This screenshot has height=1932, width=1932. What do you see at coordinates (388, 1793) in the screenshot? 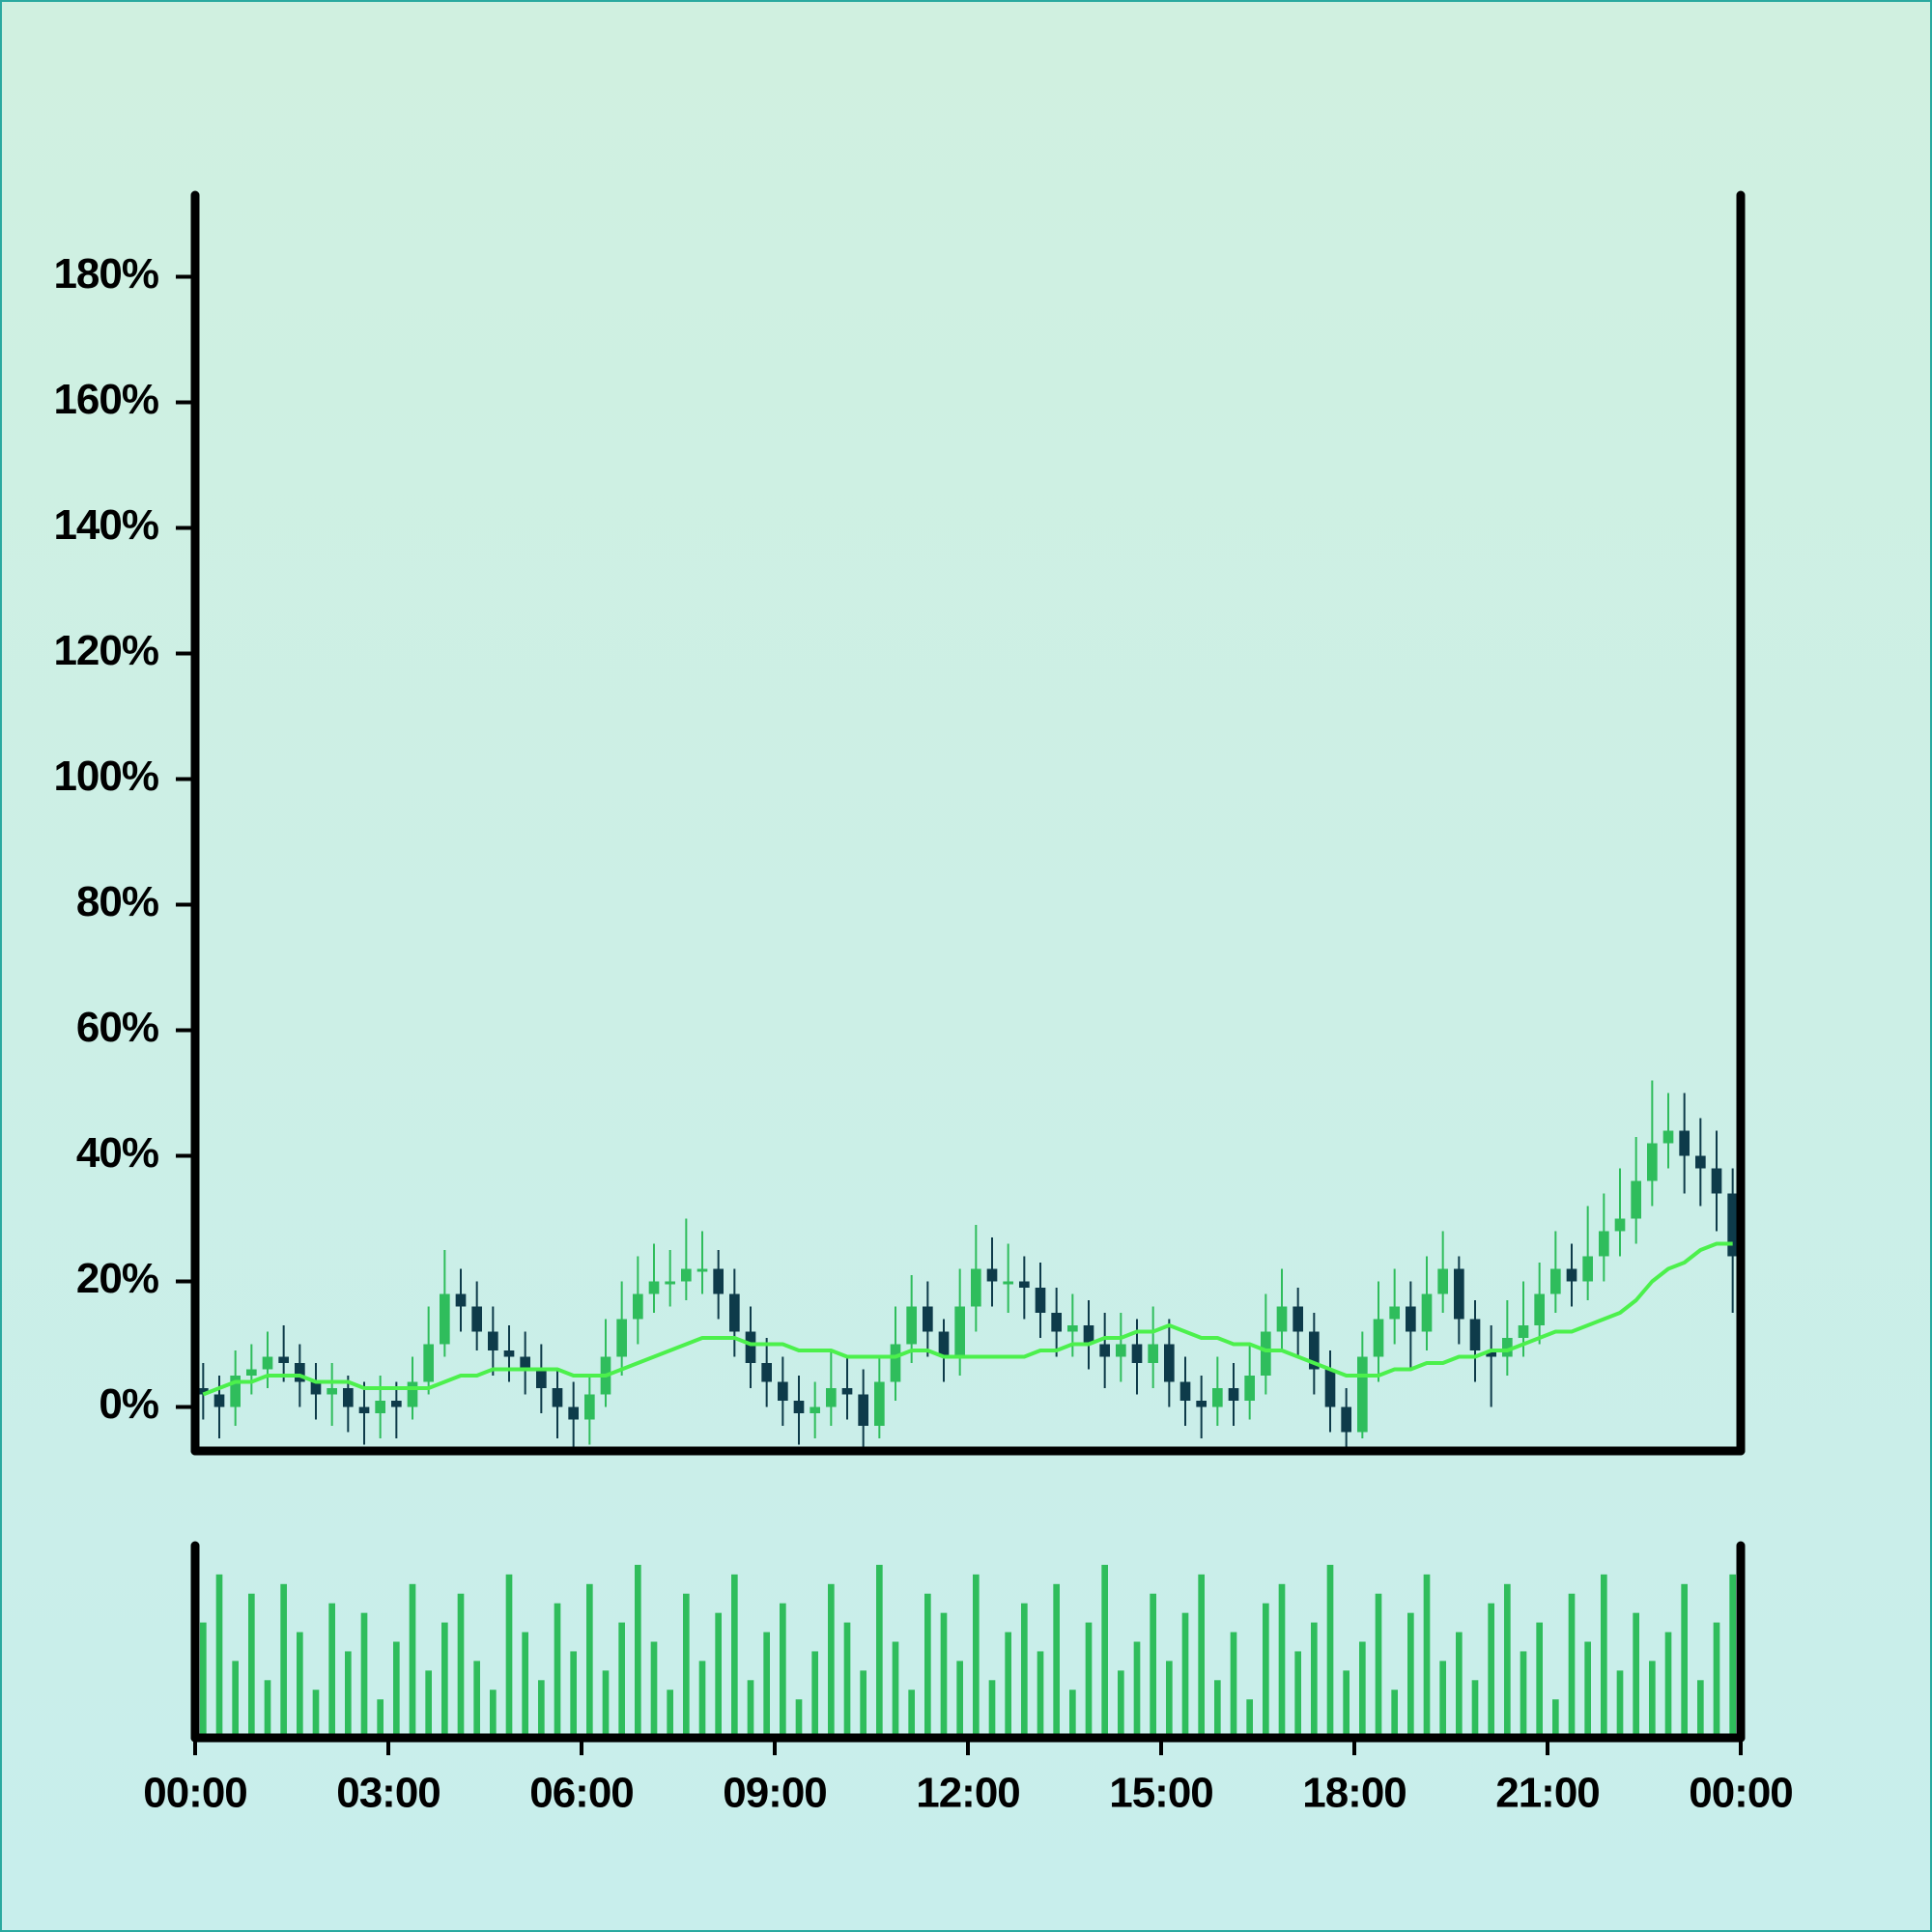
I see `x-tick-label: 03:00` at bounding box center [388, 1793].